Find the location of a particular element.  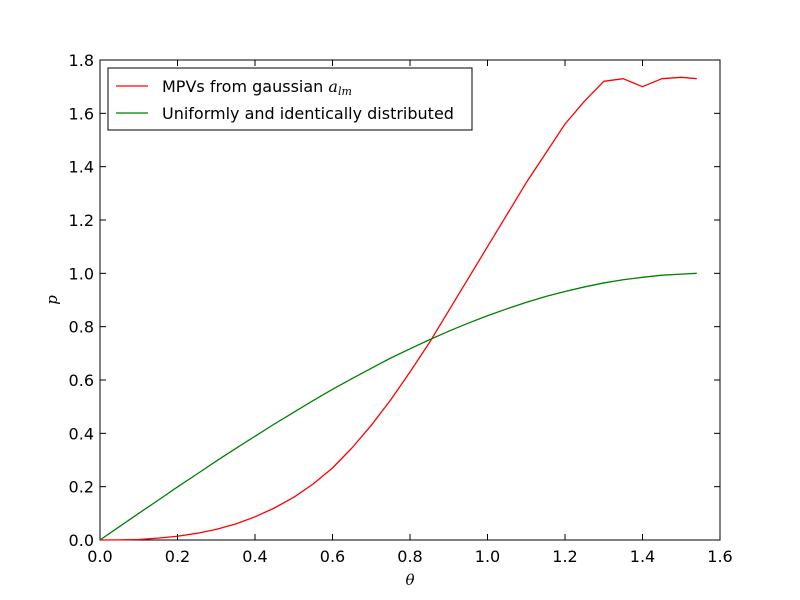

x-tick-label: 0.4 is located at coordinates (254, 556).